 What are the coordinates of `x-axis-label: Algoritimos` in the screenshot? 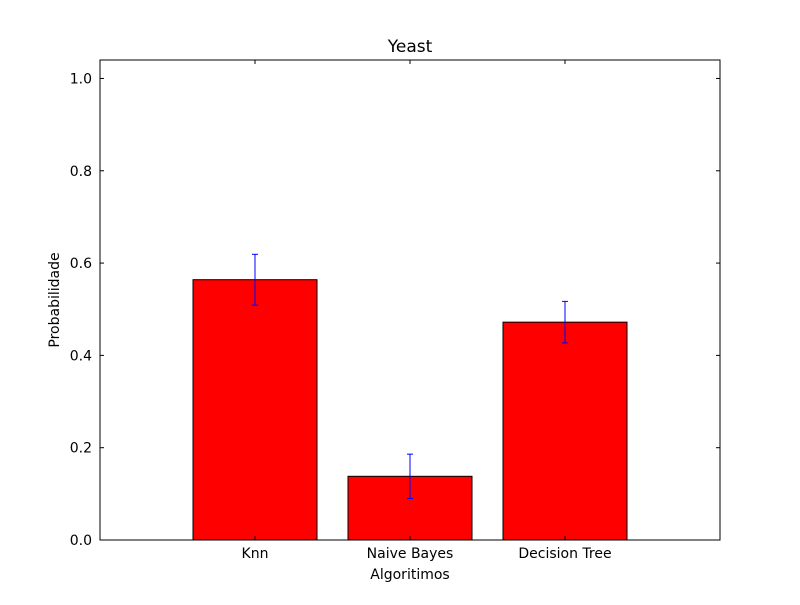 It's located at (409, 575).